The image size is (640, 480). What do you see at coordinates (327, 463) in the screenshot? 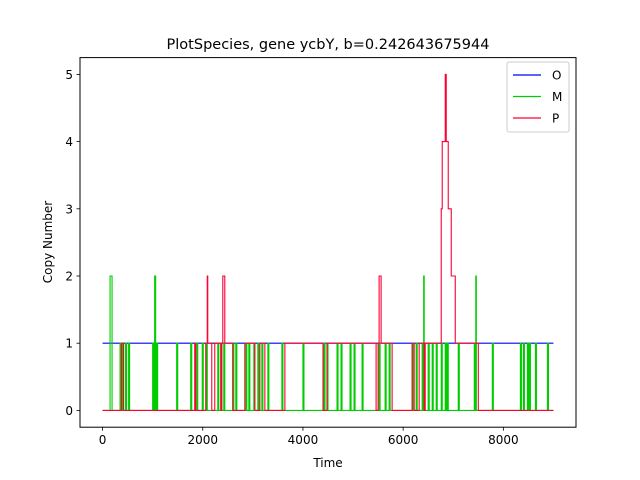
I see `x-axis-label: Time` at bounding box center [327, 463].